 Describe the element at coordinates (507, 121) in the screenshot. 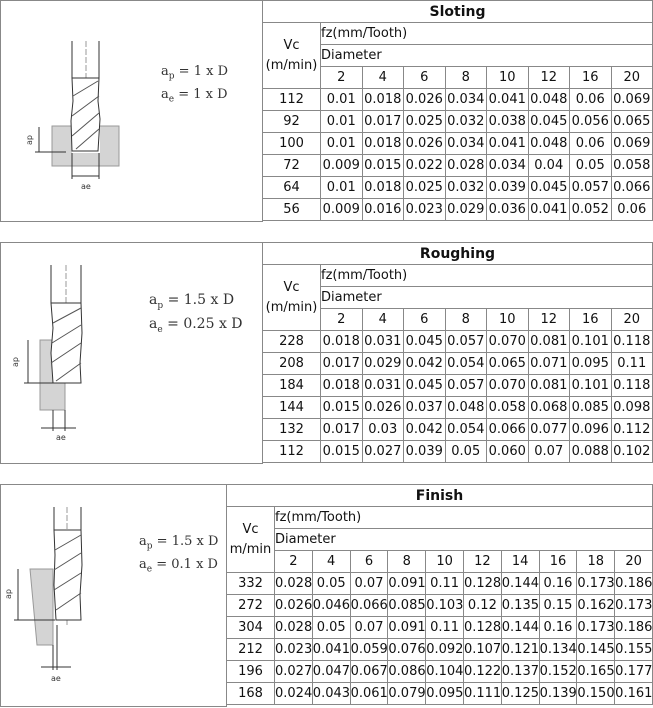

I see `fz-cell: 0.038` at that location.